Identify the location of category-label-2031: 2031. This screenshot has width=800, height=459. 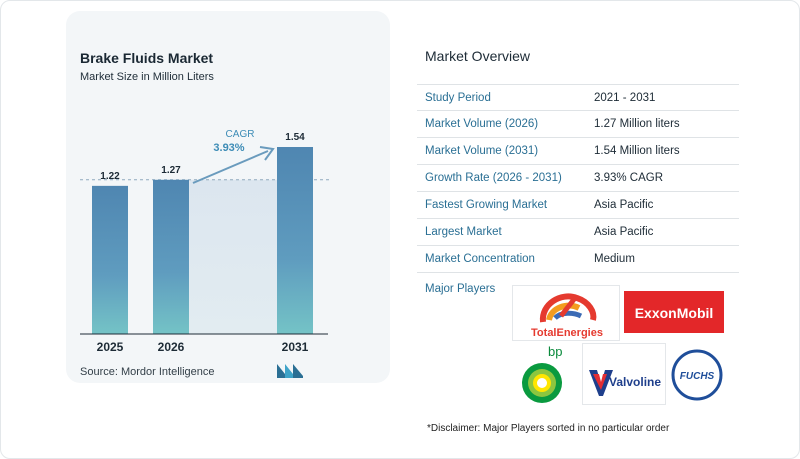
(295, 347).